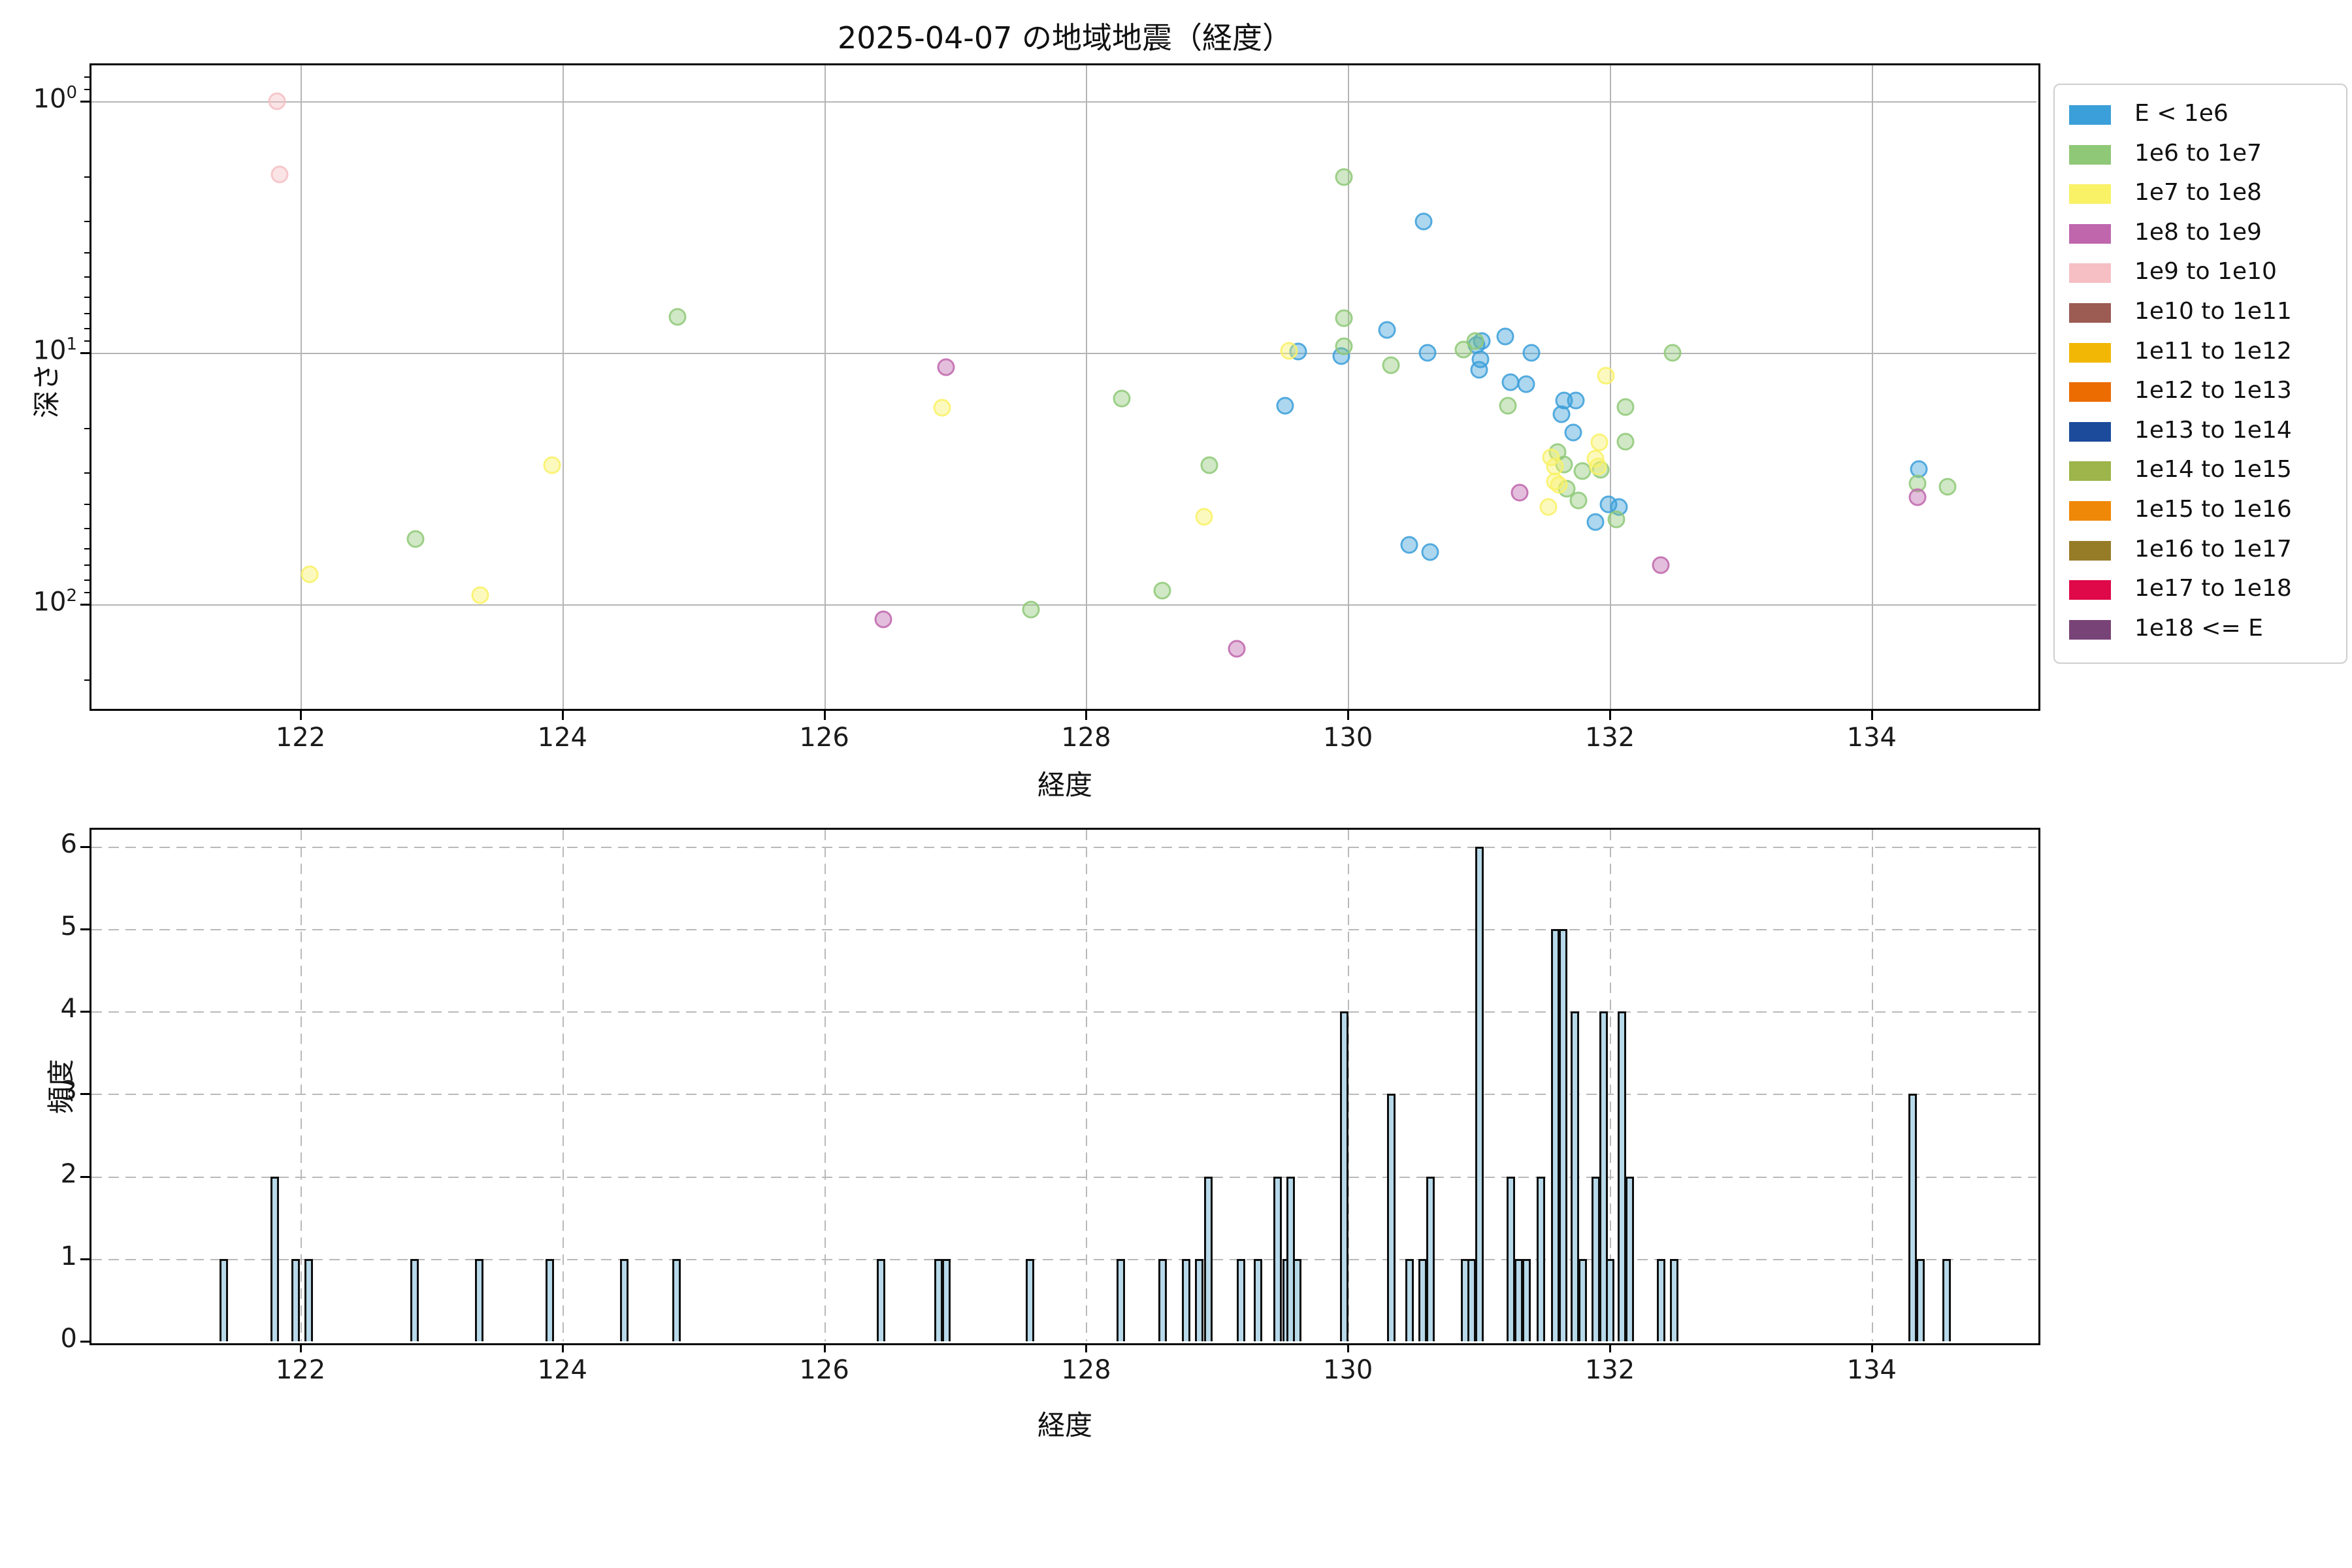 This screenshot has height=1568, width=2352. Describe the element at coordinates (824, 1370) in the screenshot. I see `tick-label: 126` at that location.